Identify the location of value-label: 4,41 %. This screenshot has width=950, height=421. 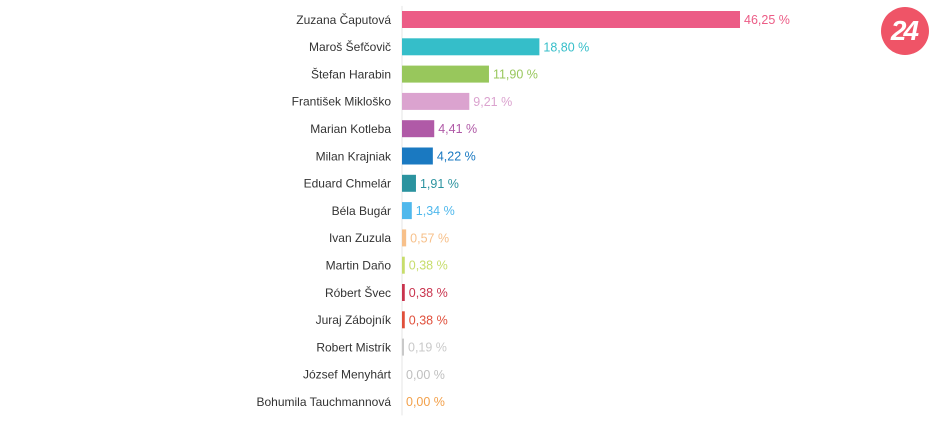
(457, 129).